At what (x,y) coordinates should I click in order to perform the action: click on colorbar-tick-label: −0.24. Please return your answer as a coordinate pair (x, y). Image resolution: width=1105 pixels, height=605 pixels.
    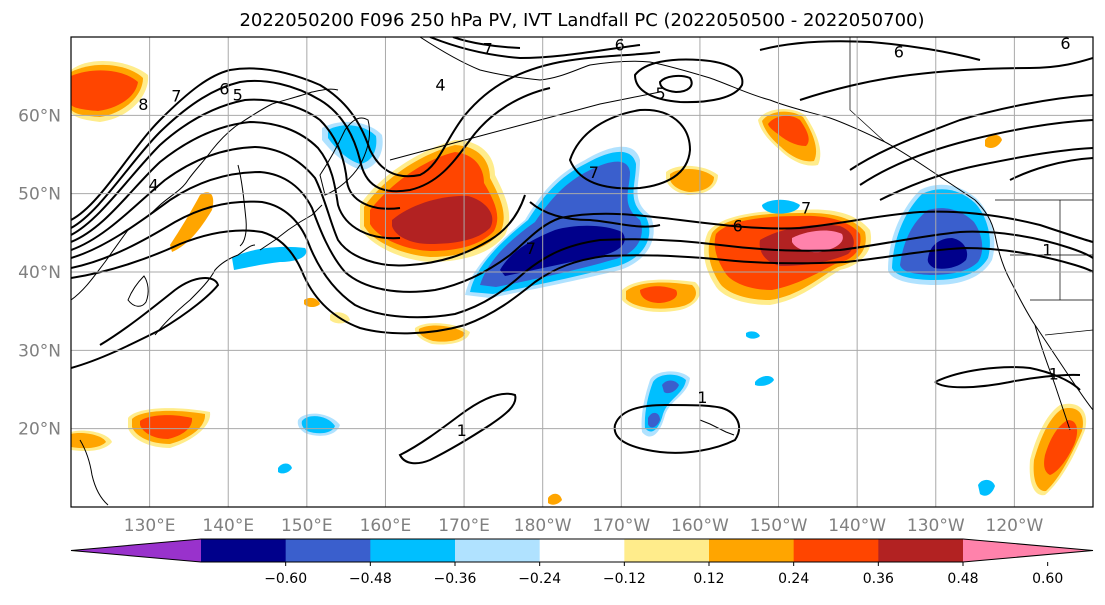
    Looking at the image, I should click on (539, 579).